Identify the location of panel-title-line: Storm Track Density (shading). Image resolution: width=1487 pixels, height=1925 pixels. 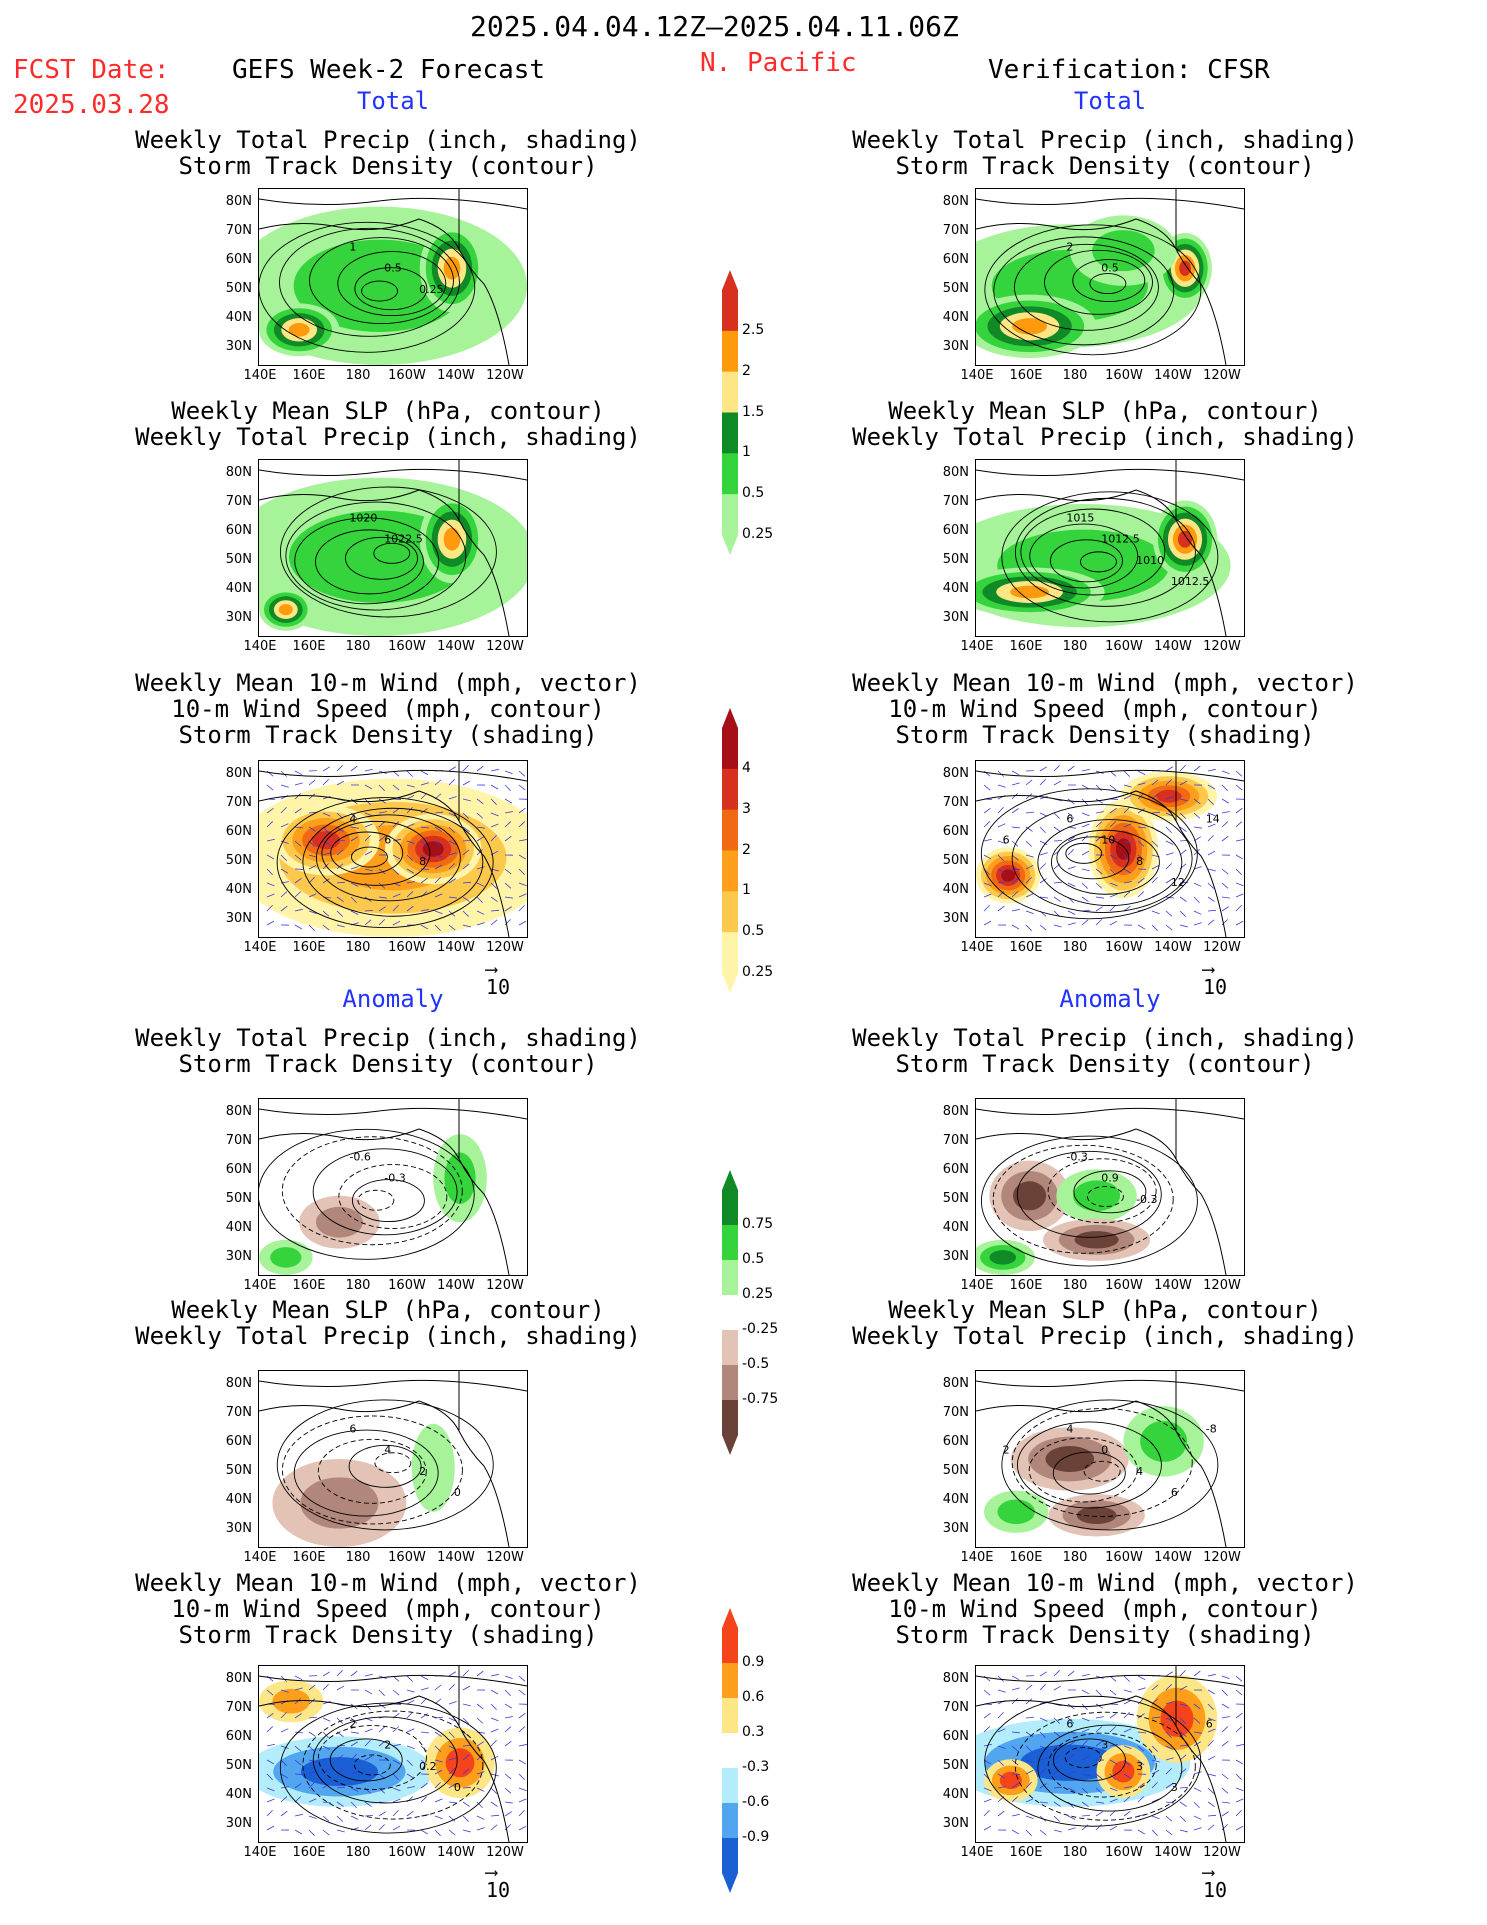
(388, 735).